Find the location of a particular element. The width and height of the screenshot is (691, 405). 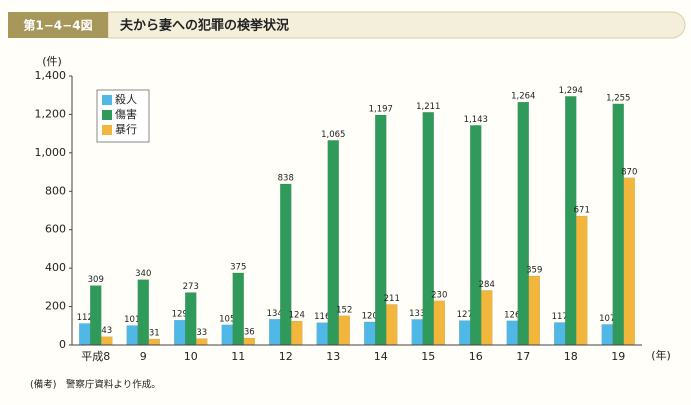

value-label: 309 is located at coordinates (96, 280).